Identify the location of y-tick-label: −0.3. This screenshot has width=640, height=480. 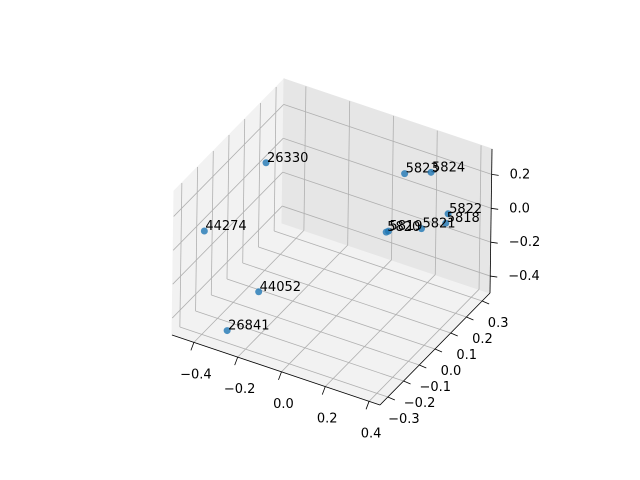
(404, 419).